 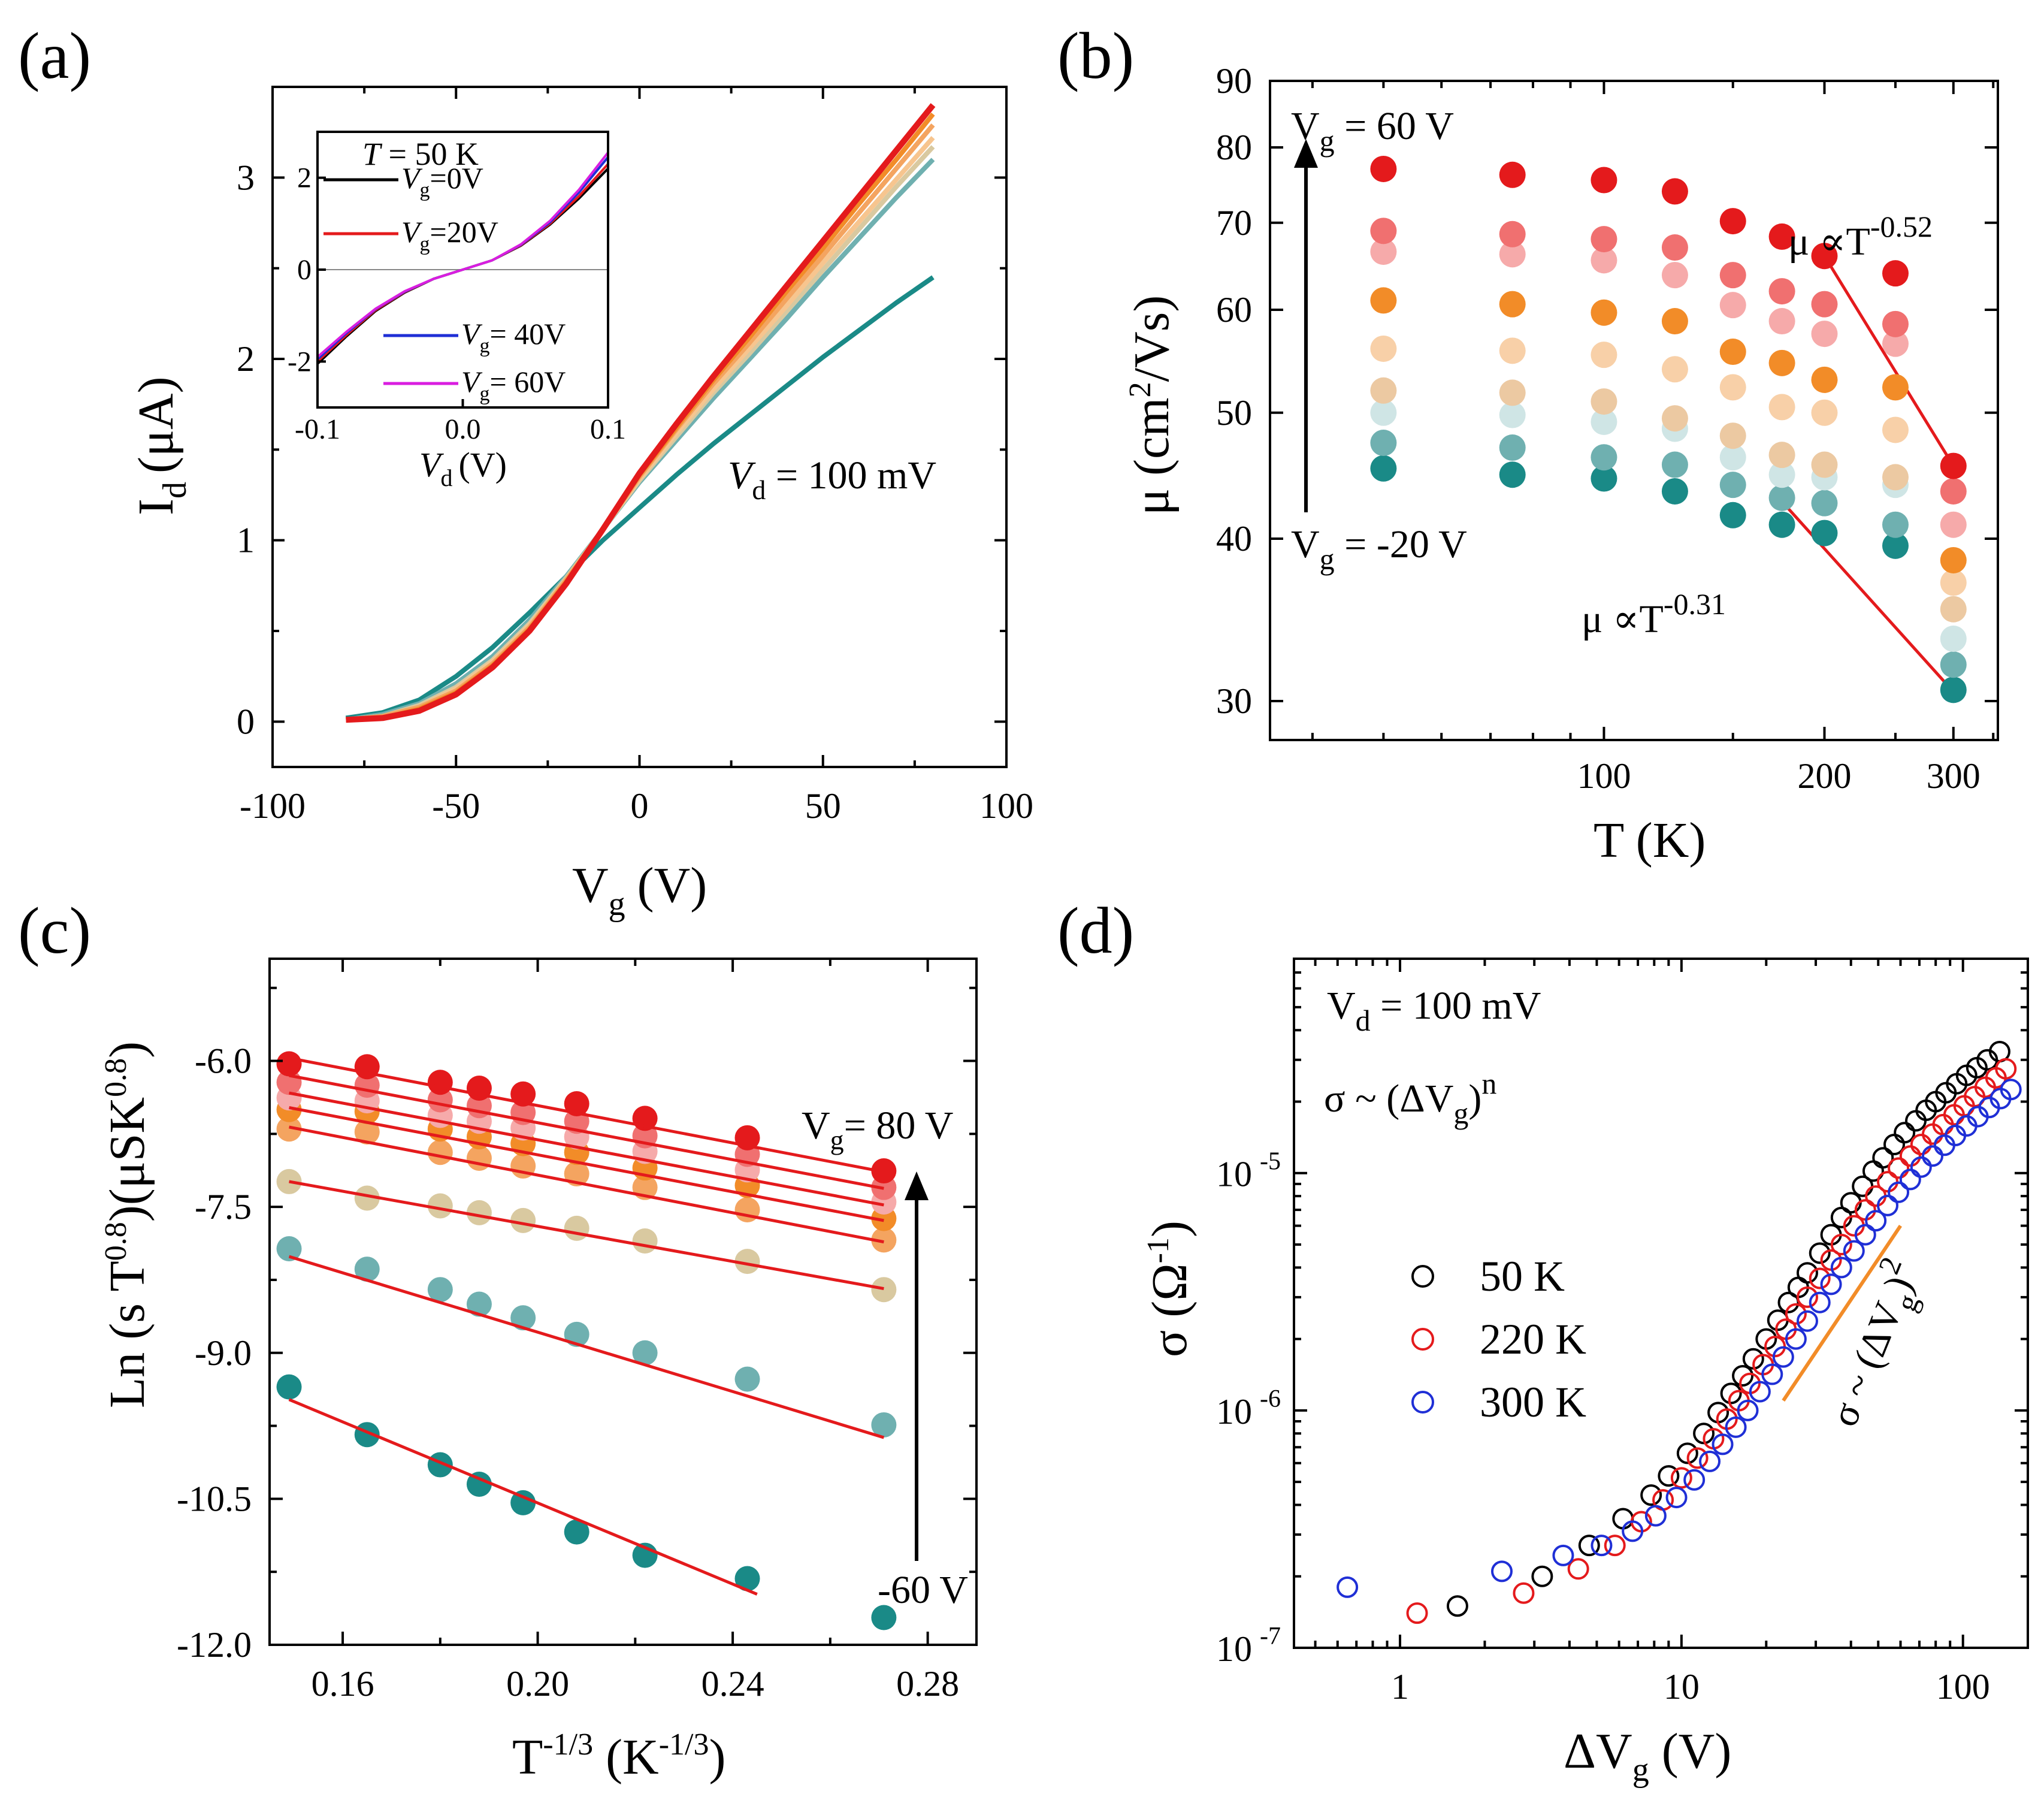 What do you see at coordinates (456, 806) in the screenshot?
I see `panel-a-xtick-label: -50` at bounding box center [456, 806].